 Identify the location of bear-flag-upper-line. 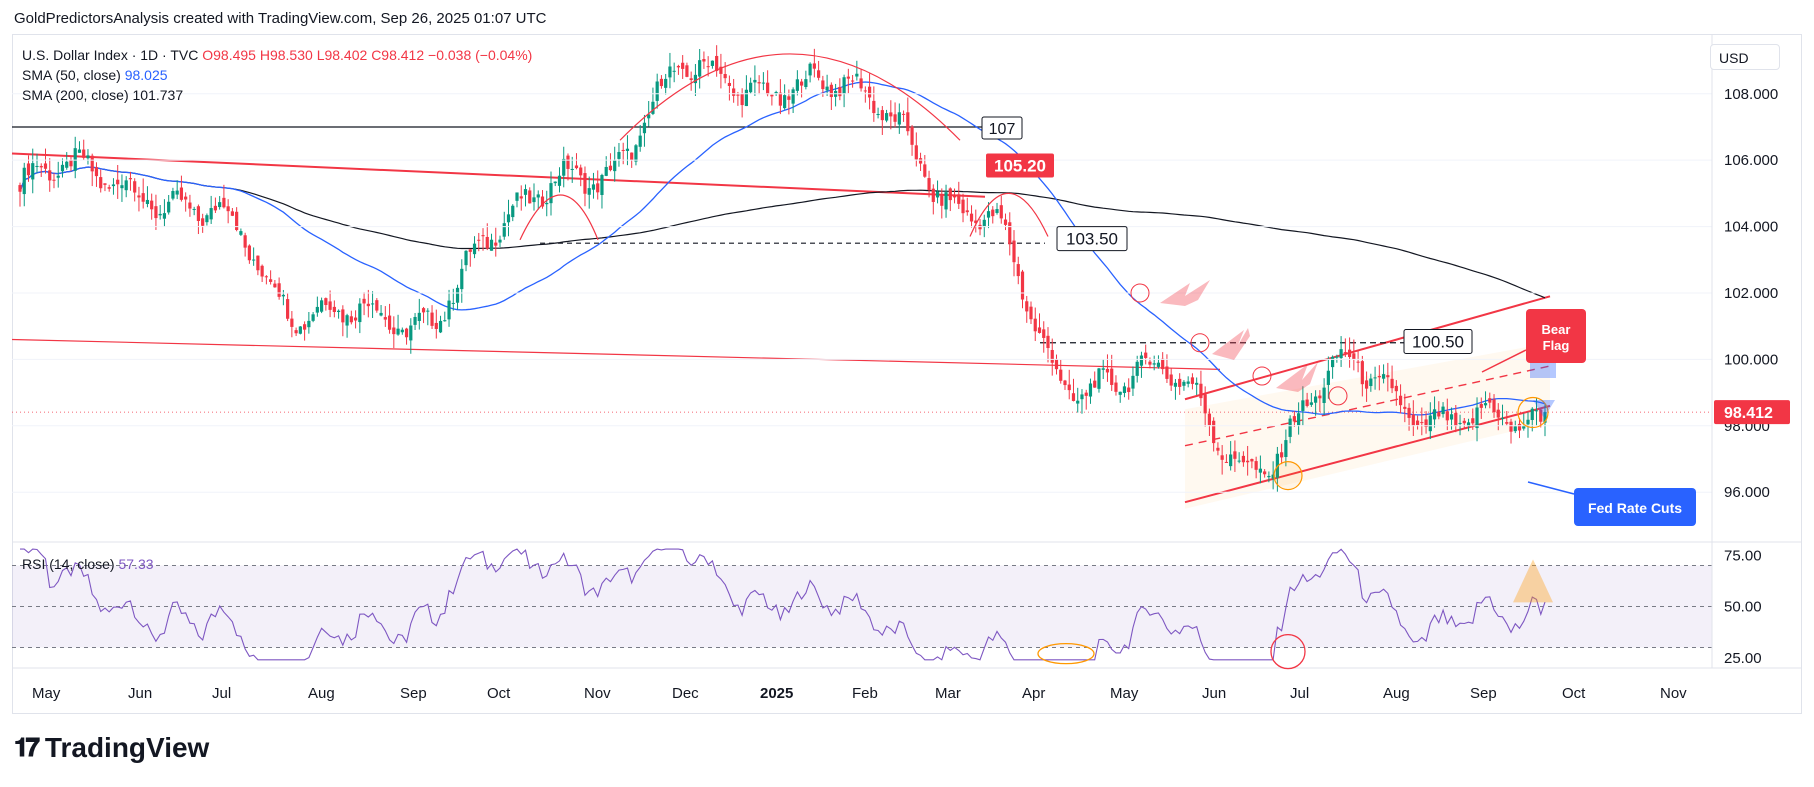
(1367, 348).